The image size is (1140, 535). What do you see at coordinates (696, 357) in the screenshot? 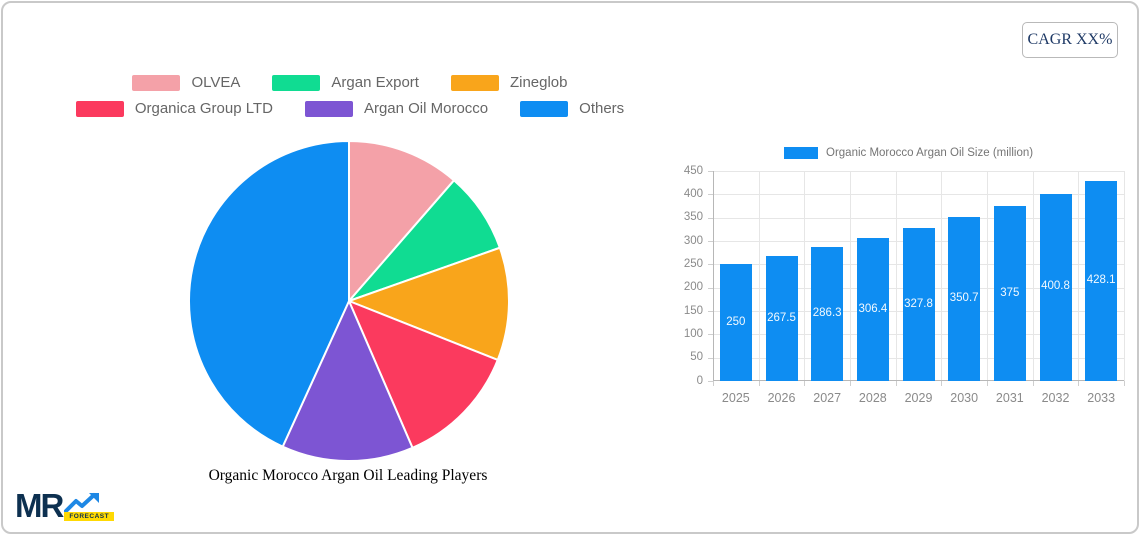
I see `y-axis-label: 50` at bounding box center [696, 357].